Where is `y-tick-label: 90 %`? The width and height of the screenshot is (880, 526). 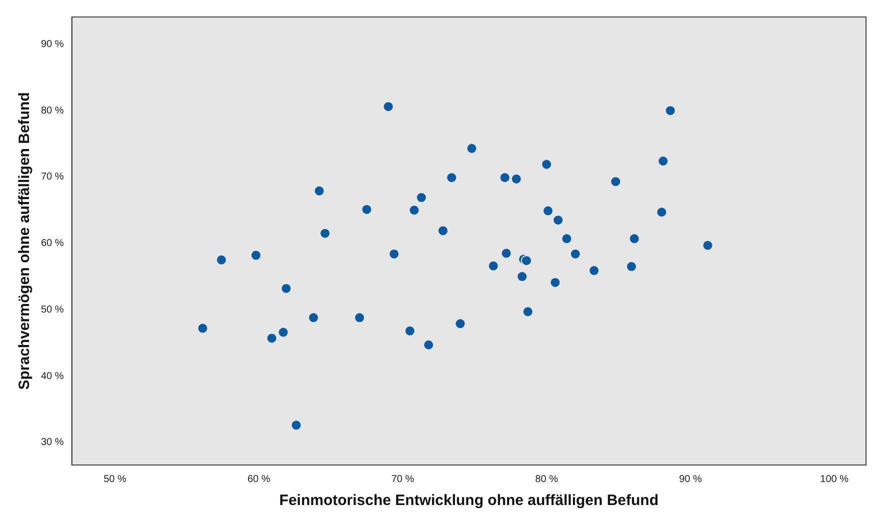 y-tick-label: 90 % is located at coordinates (52, 44).